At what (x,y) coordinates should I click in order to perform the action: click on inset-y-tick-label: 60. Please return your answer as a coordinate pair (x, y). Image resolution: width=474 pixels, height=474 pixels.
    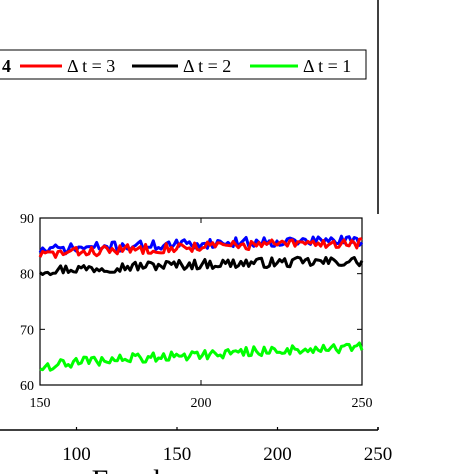
    Looking at the image, I should click on (27, 386).